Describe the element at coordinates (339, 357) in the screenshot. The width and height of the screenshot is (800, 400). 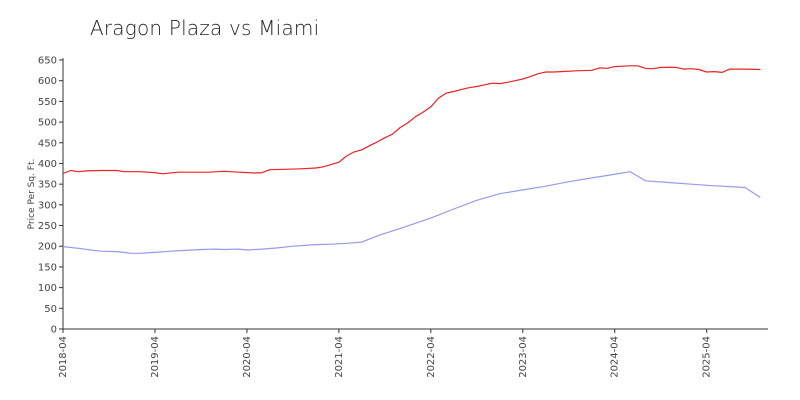
I see `x-tick-label: 2021-04` at that location.